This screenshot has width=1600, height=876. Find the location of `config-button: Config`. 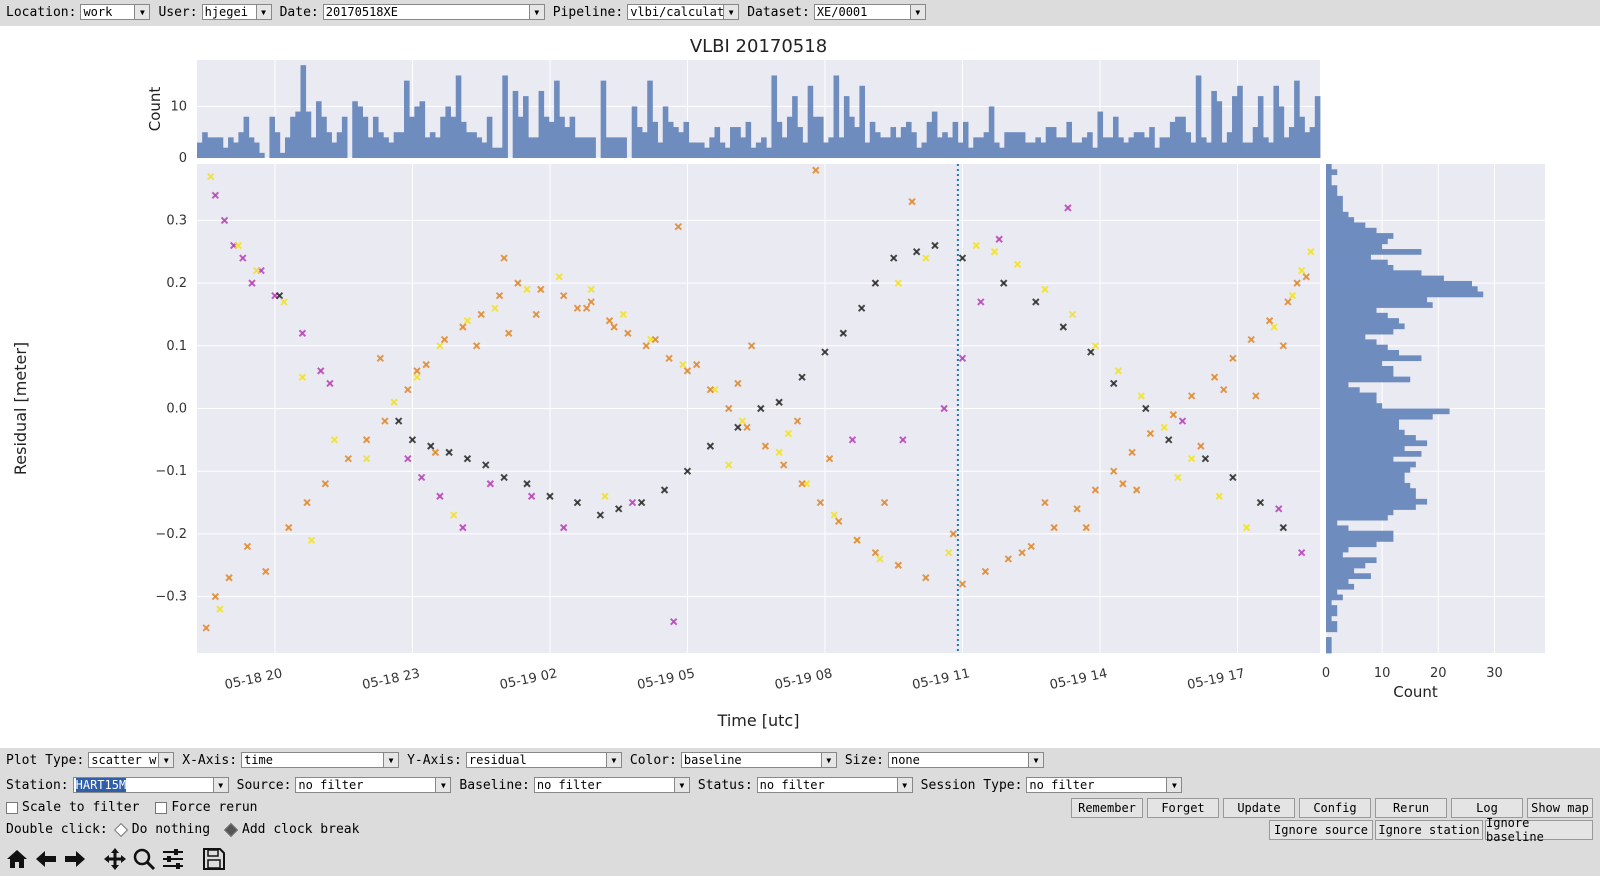

config-button: Config is located at coordinates (1335, 808).